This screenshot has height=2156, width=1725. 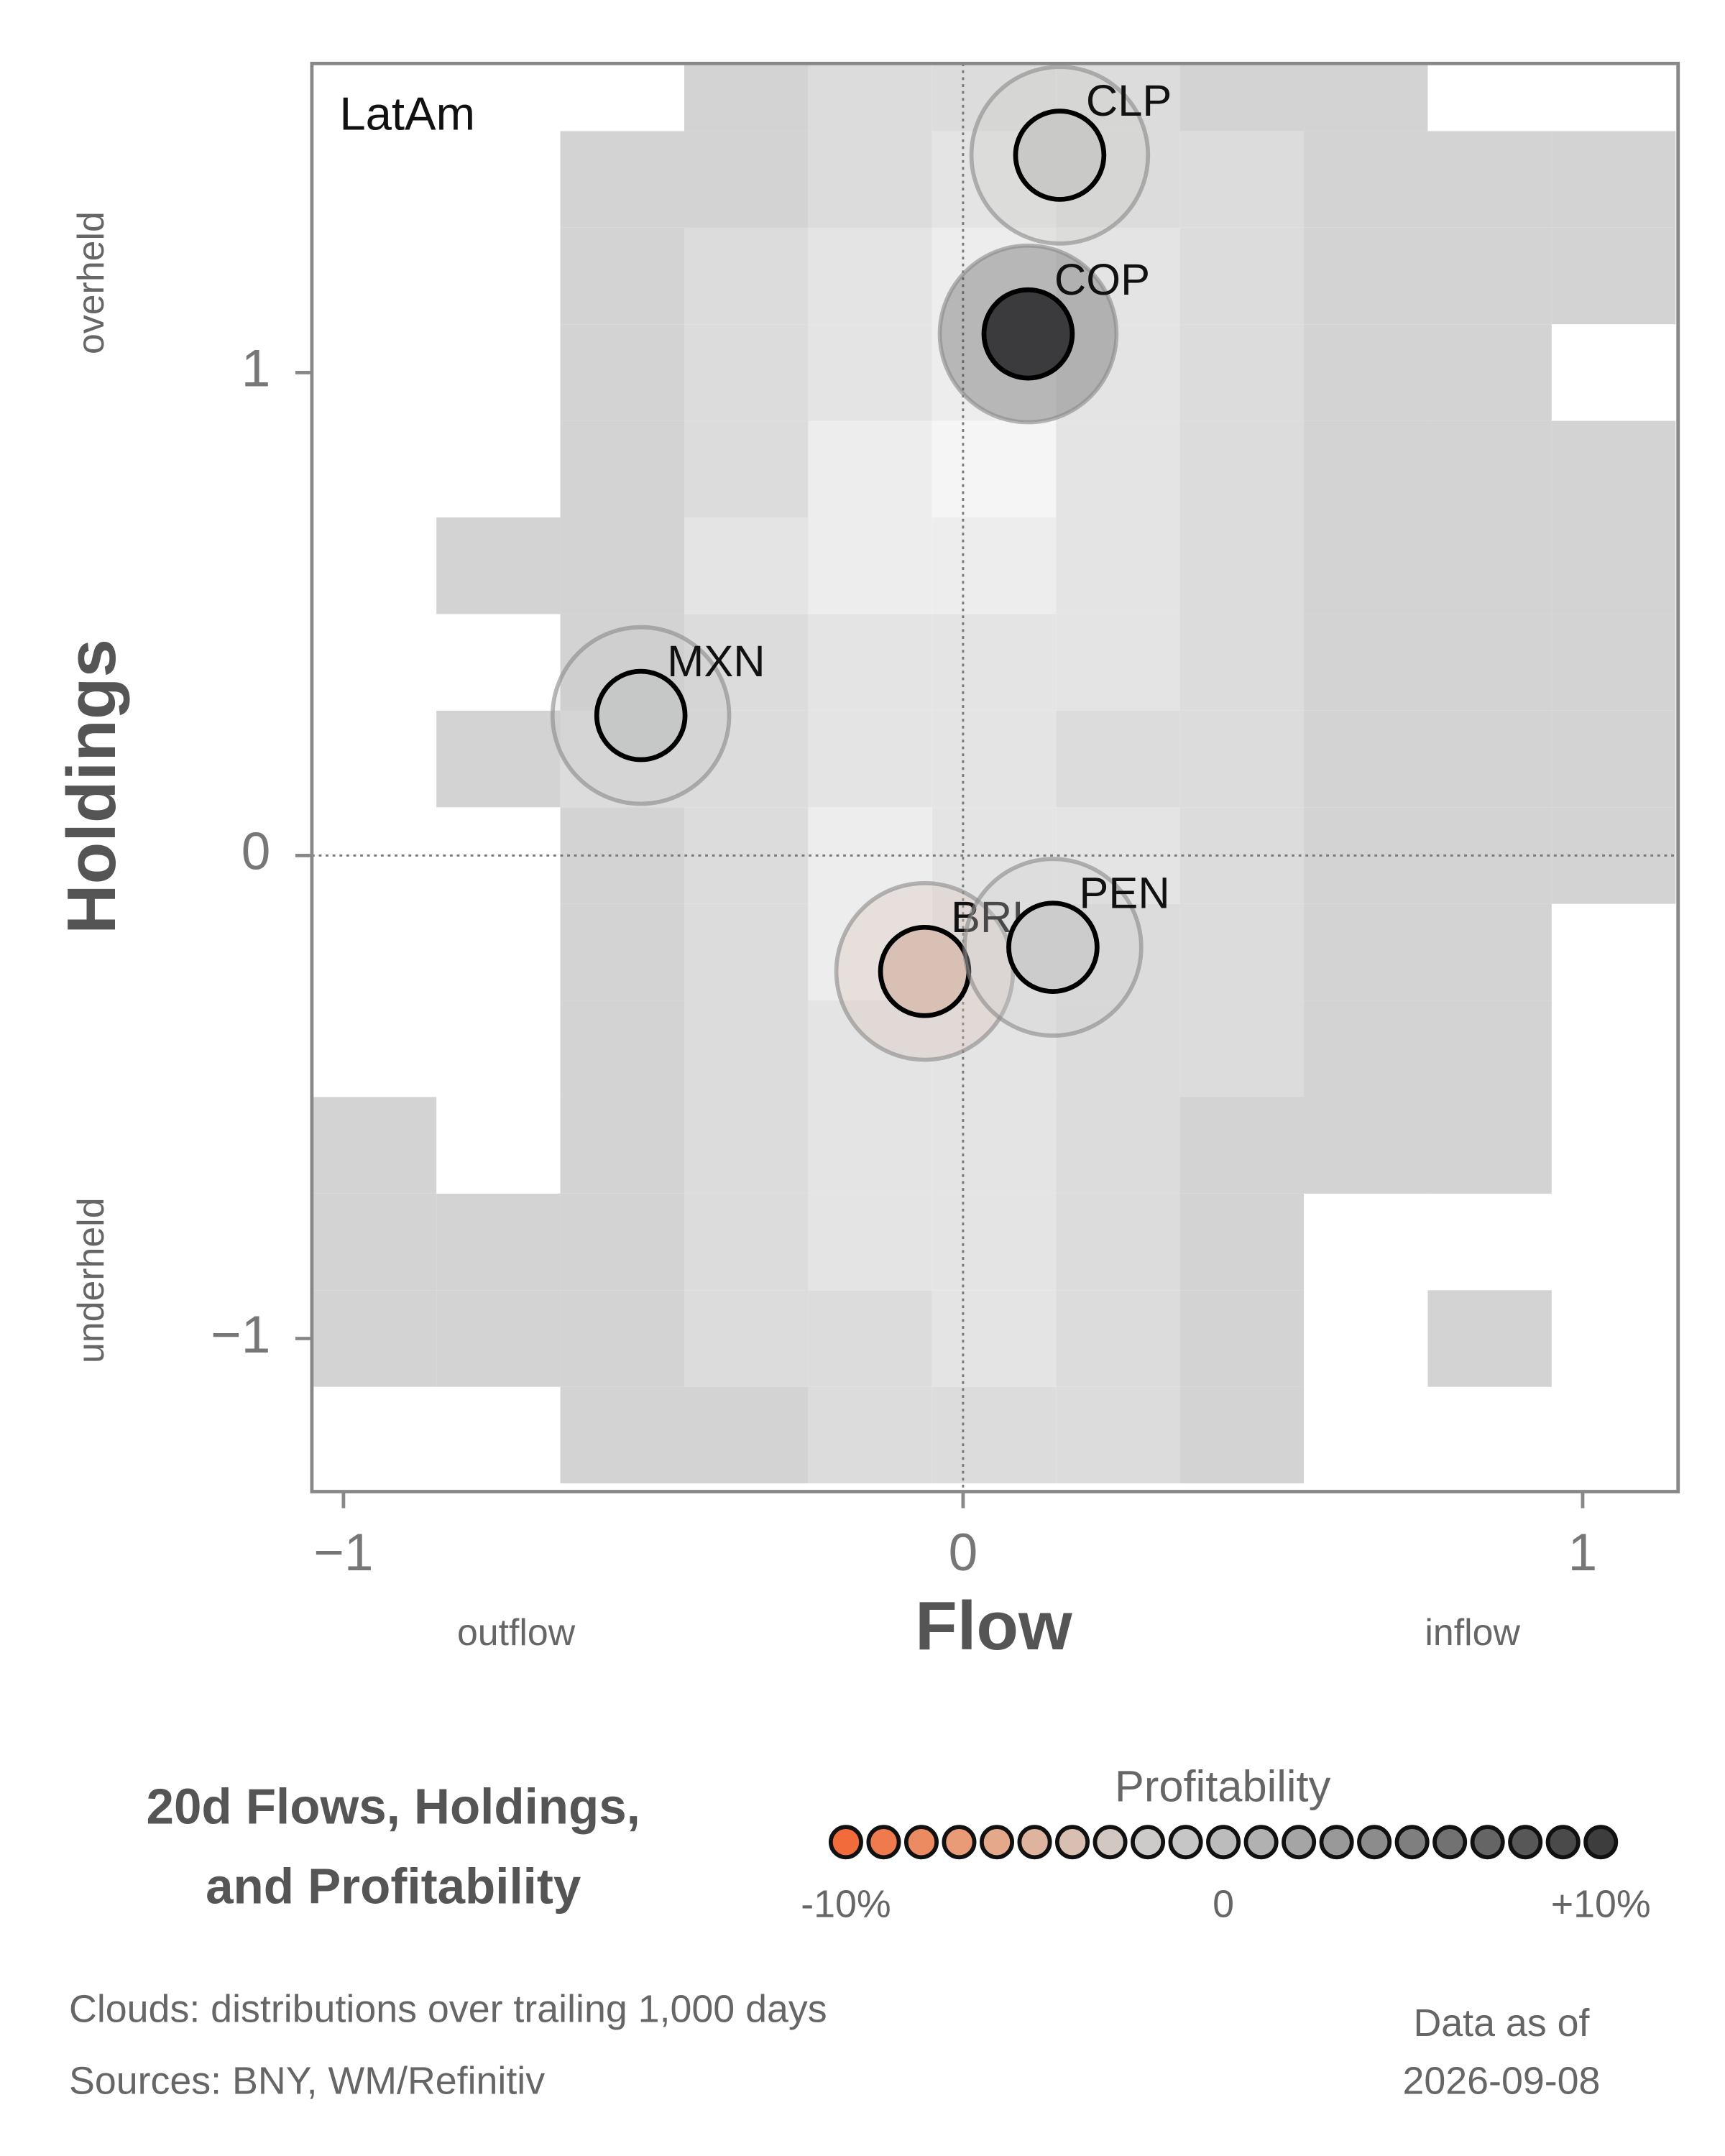 I want to click on colorbar-tick-label: 0, so click(x=1223, y=1905).